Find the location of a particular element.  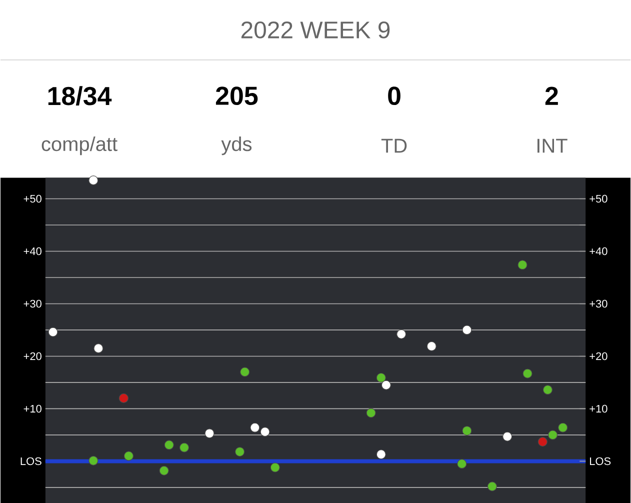

y-tick-label: +50 is located at coordinates (33, 198).